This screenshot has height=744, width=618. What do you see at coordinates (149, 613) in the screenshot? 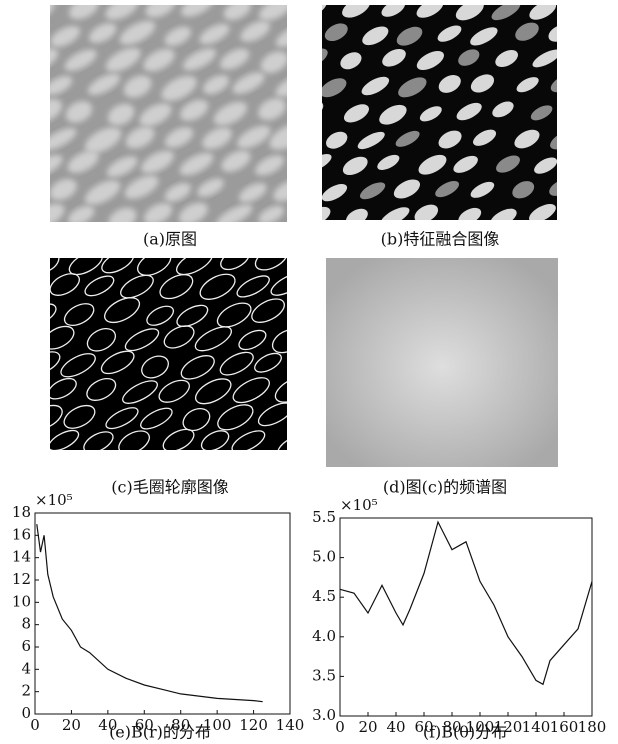
I see `data-line` at bounding box center [149, 613].